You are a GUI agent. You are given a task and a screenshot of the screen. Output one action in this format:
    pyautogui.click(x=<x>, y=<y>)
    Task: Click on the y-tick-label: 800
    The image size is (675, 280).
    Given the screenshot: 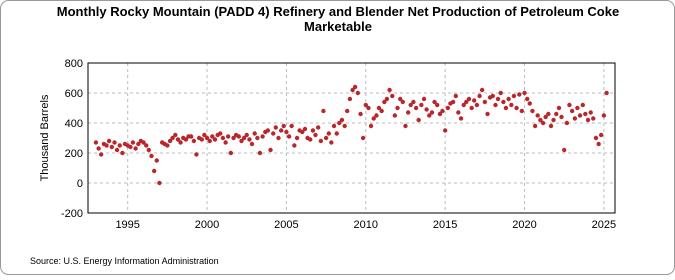 What is the action you would take?
    pyautogui.click(x=74, y=64)
    